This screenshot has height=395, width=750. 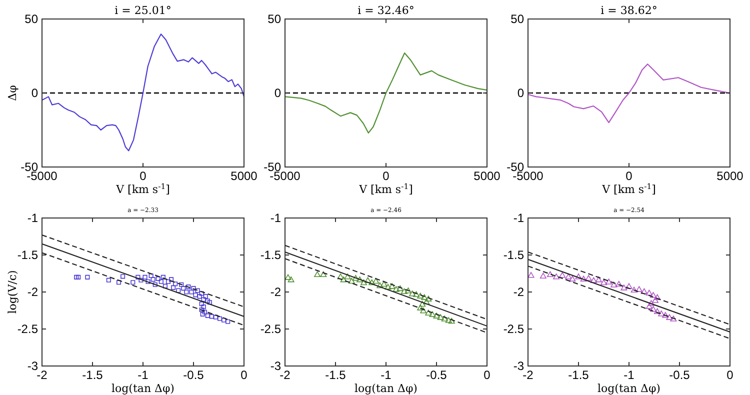 What do you see at coordinates (32, 366) in the screenshot?
I see `y-tick-label: -3` at bounding box center [32, 366].